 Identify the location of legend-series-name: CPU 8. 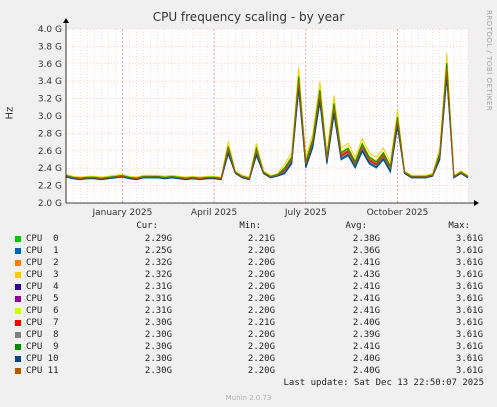
(42, 335).